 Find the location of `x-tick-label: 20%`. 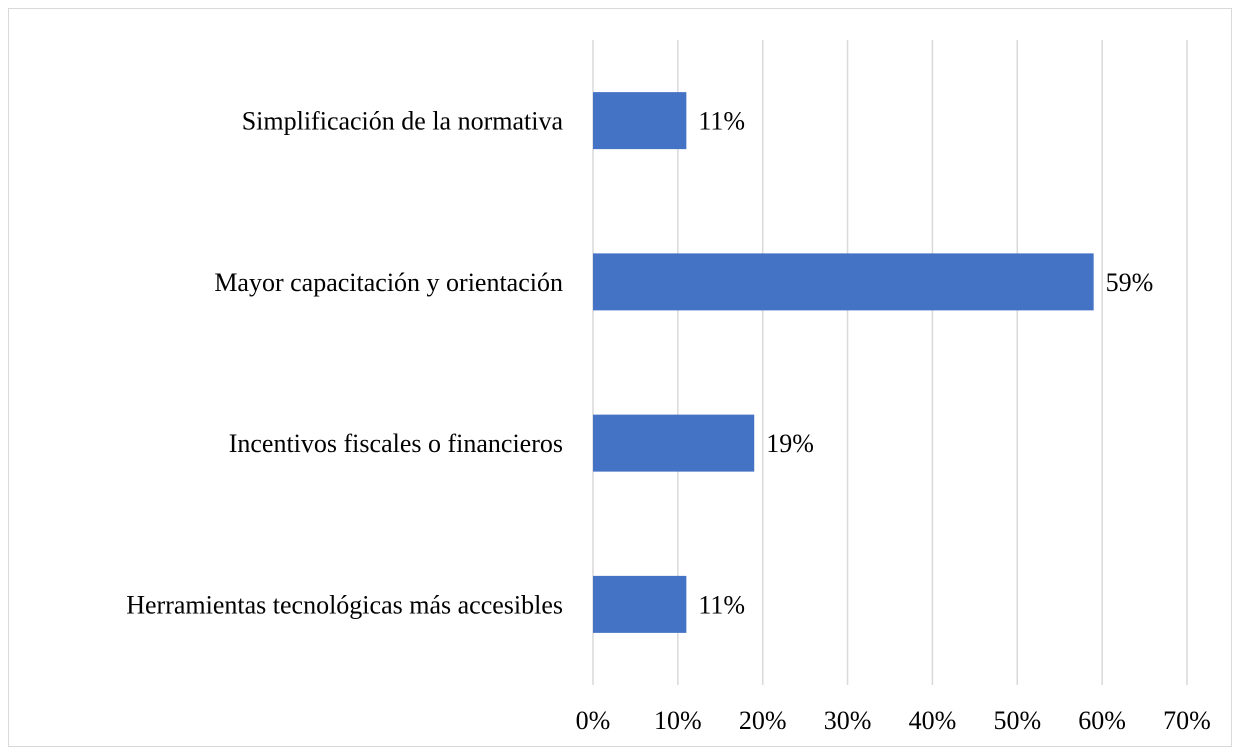

x-tick-label: 20% is located at coordinates (763, 720).